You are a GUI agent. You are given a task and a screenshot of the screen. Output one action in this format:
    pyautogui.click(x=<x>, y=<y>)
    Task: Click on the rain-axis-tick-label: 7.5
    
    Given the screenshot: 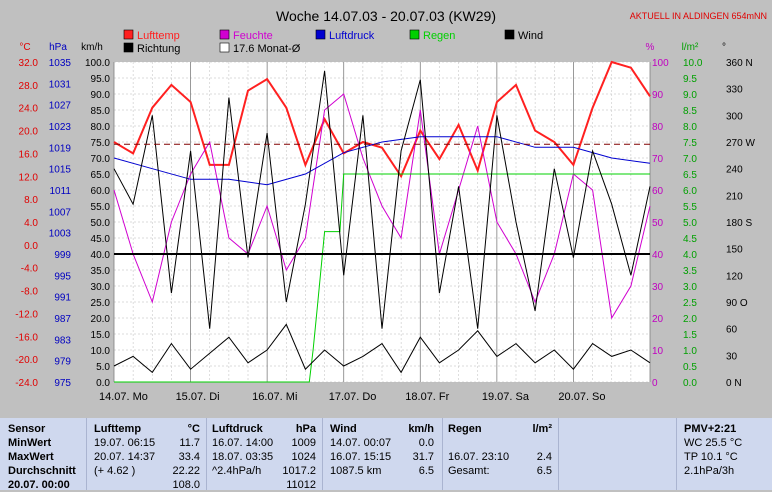 What is the action you would take?
    pyautogui.click(x=690, y=143)
    